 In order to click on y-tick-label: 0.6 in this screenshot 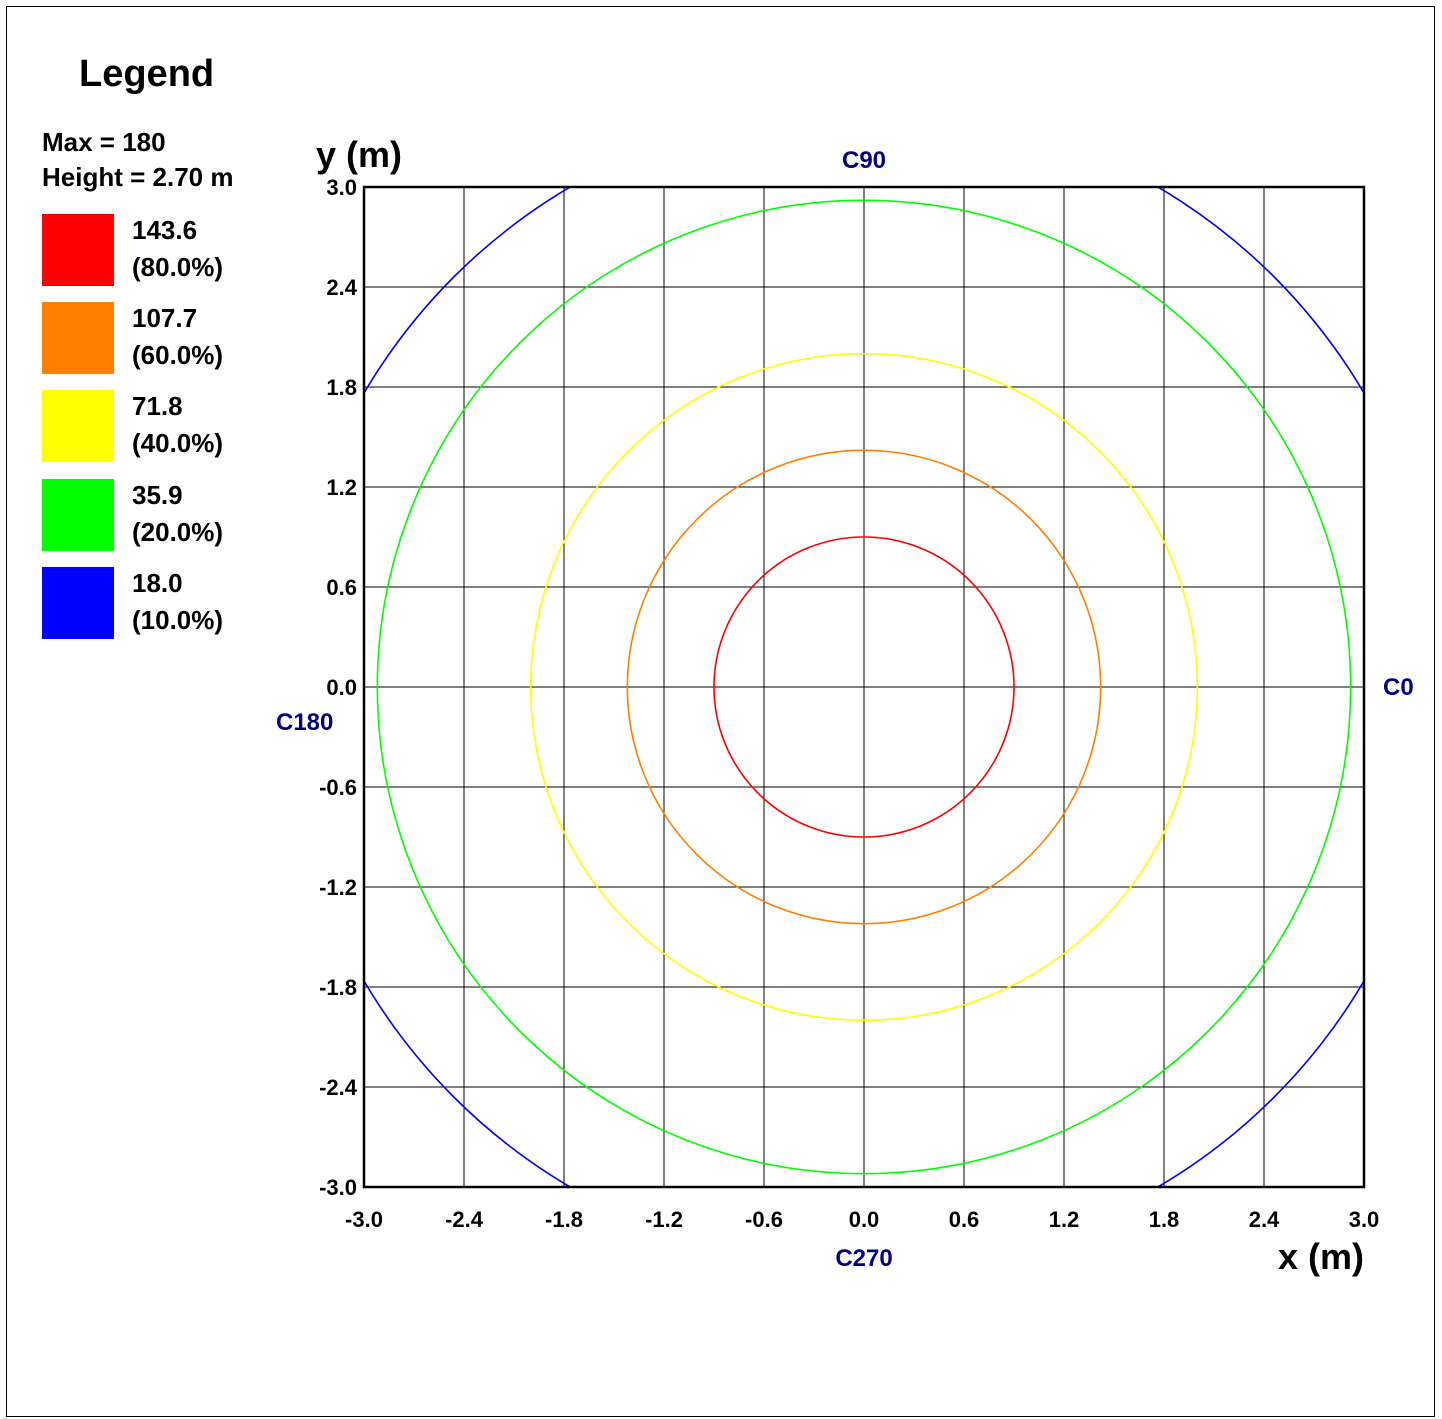, I will do `click(341, 587)`.